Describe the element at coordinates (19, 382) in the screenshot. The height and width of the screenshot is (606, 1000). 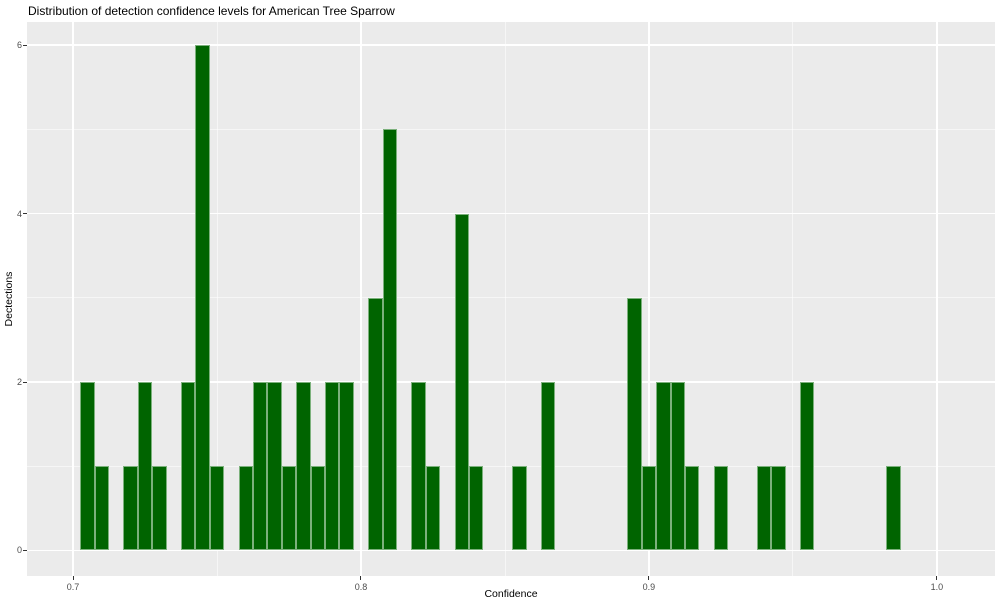
I see `y-tick-label: 2` at that location.